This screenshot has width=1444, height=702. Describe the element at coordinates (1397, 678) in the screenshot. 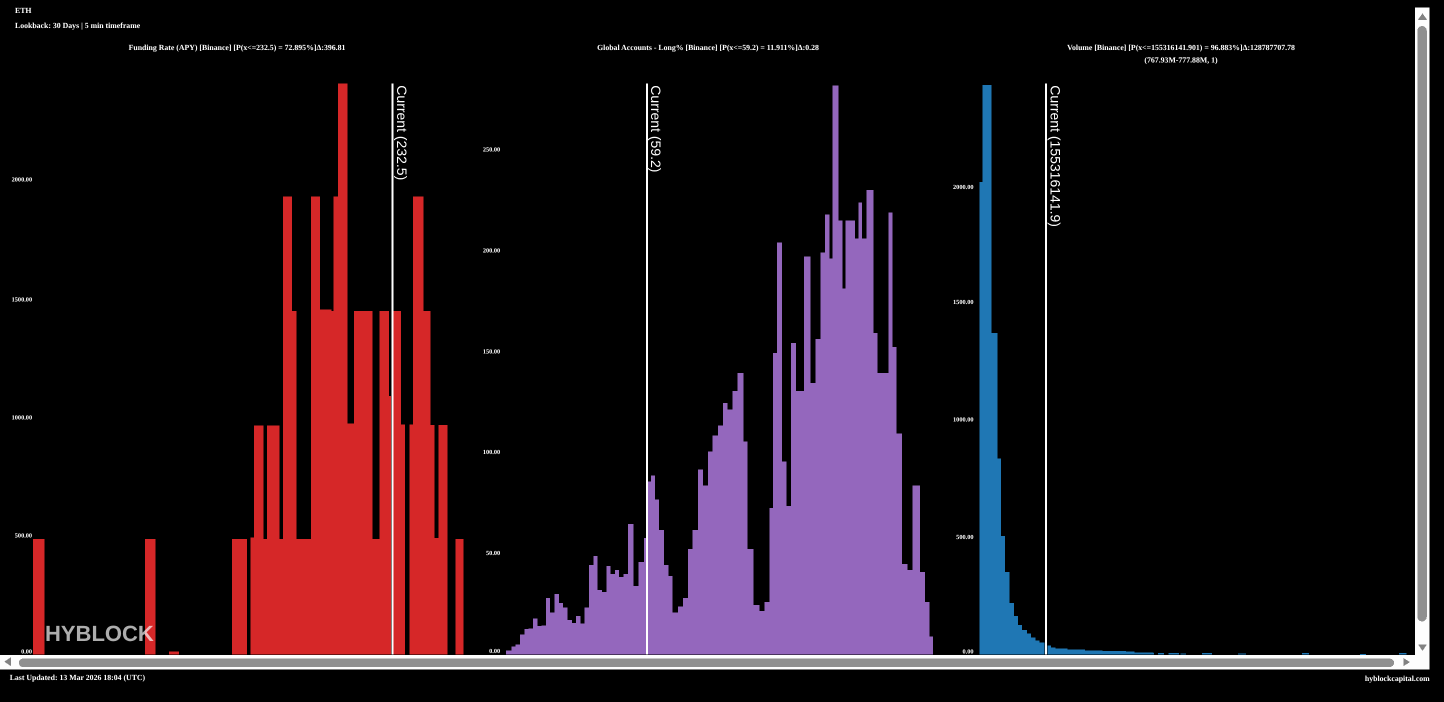

I see `svg-text: hyblockcapital.com` at that location.